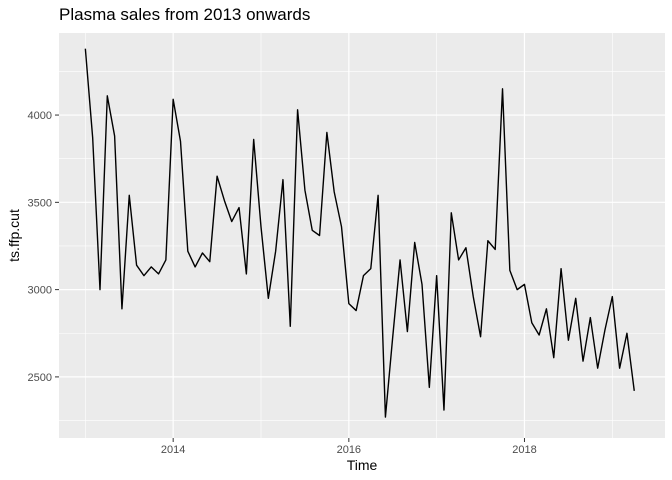 Image resolution: width=672 pixels, height=480 pixels. What do you see at coordinates (349, 450) in the screenshot?
I see `x-tick-label: 2016` at bounding box center [349, 450].